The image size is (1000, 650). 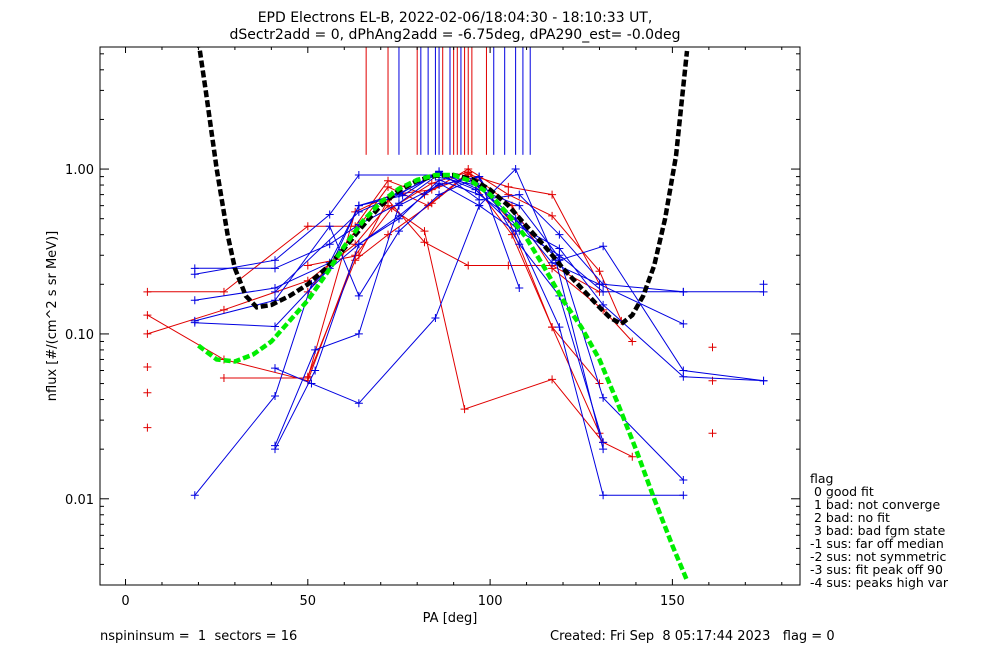 What do you see at coordinates (821, 478) in the screenshot?
I see `legend-title: flag` at bounding box center [821, 478].